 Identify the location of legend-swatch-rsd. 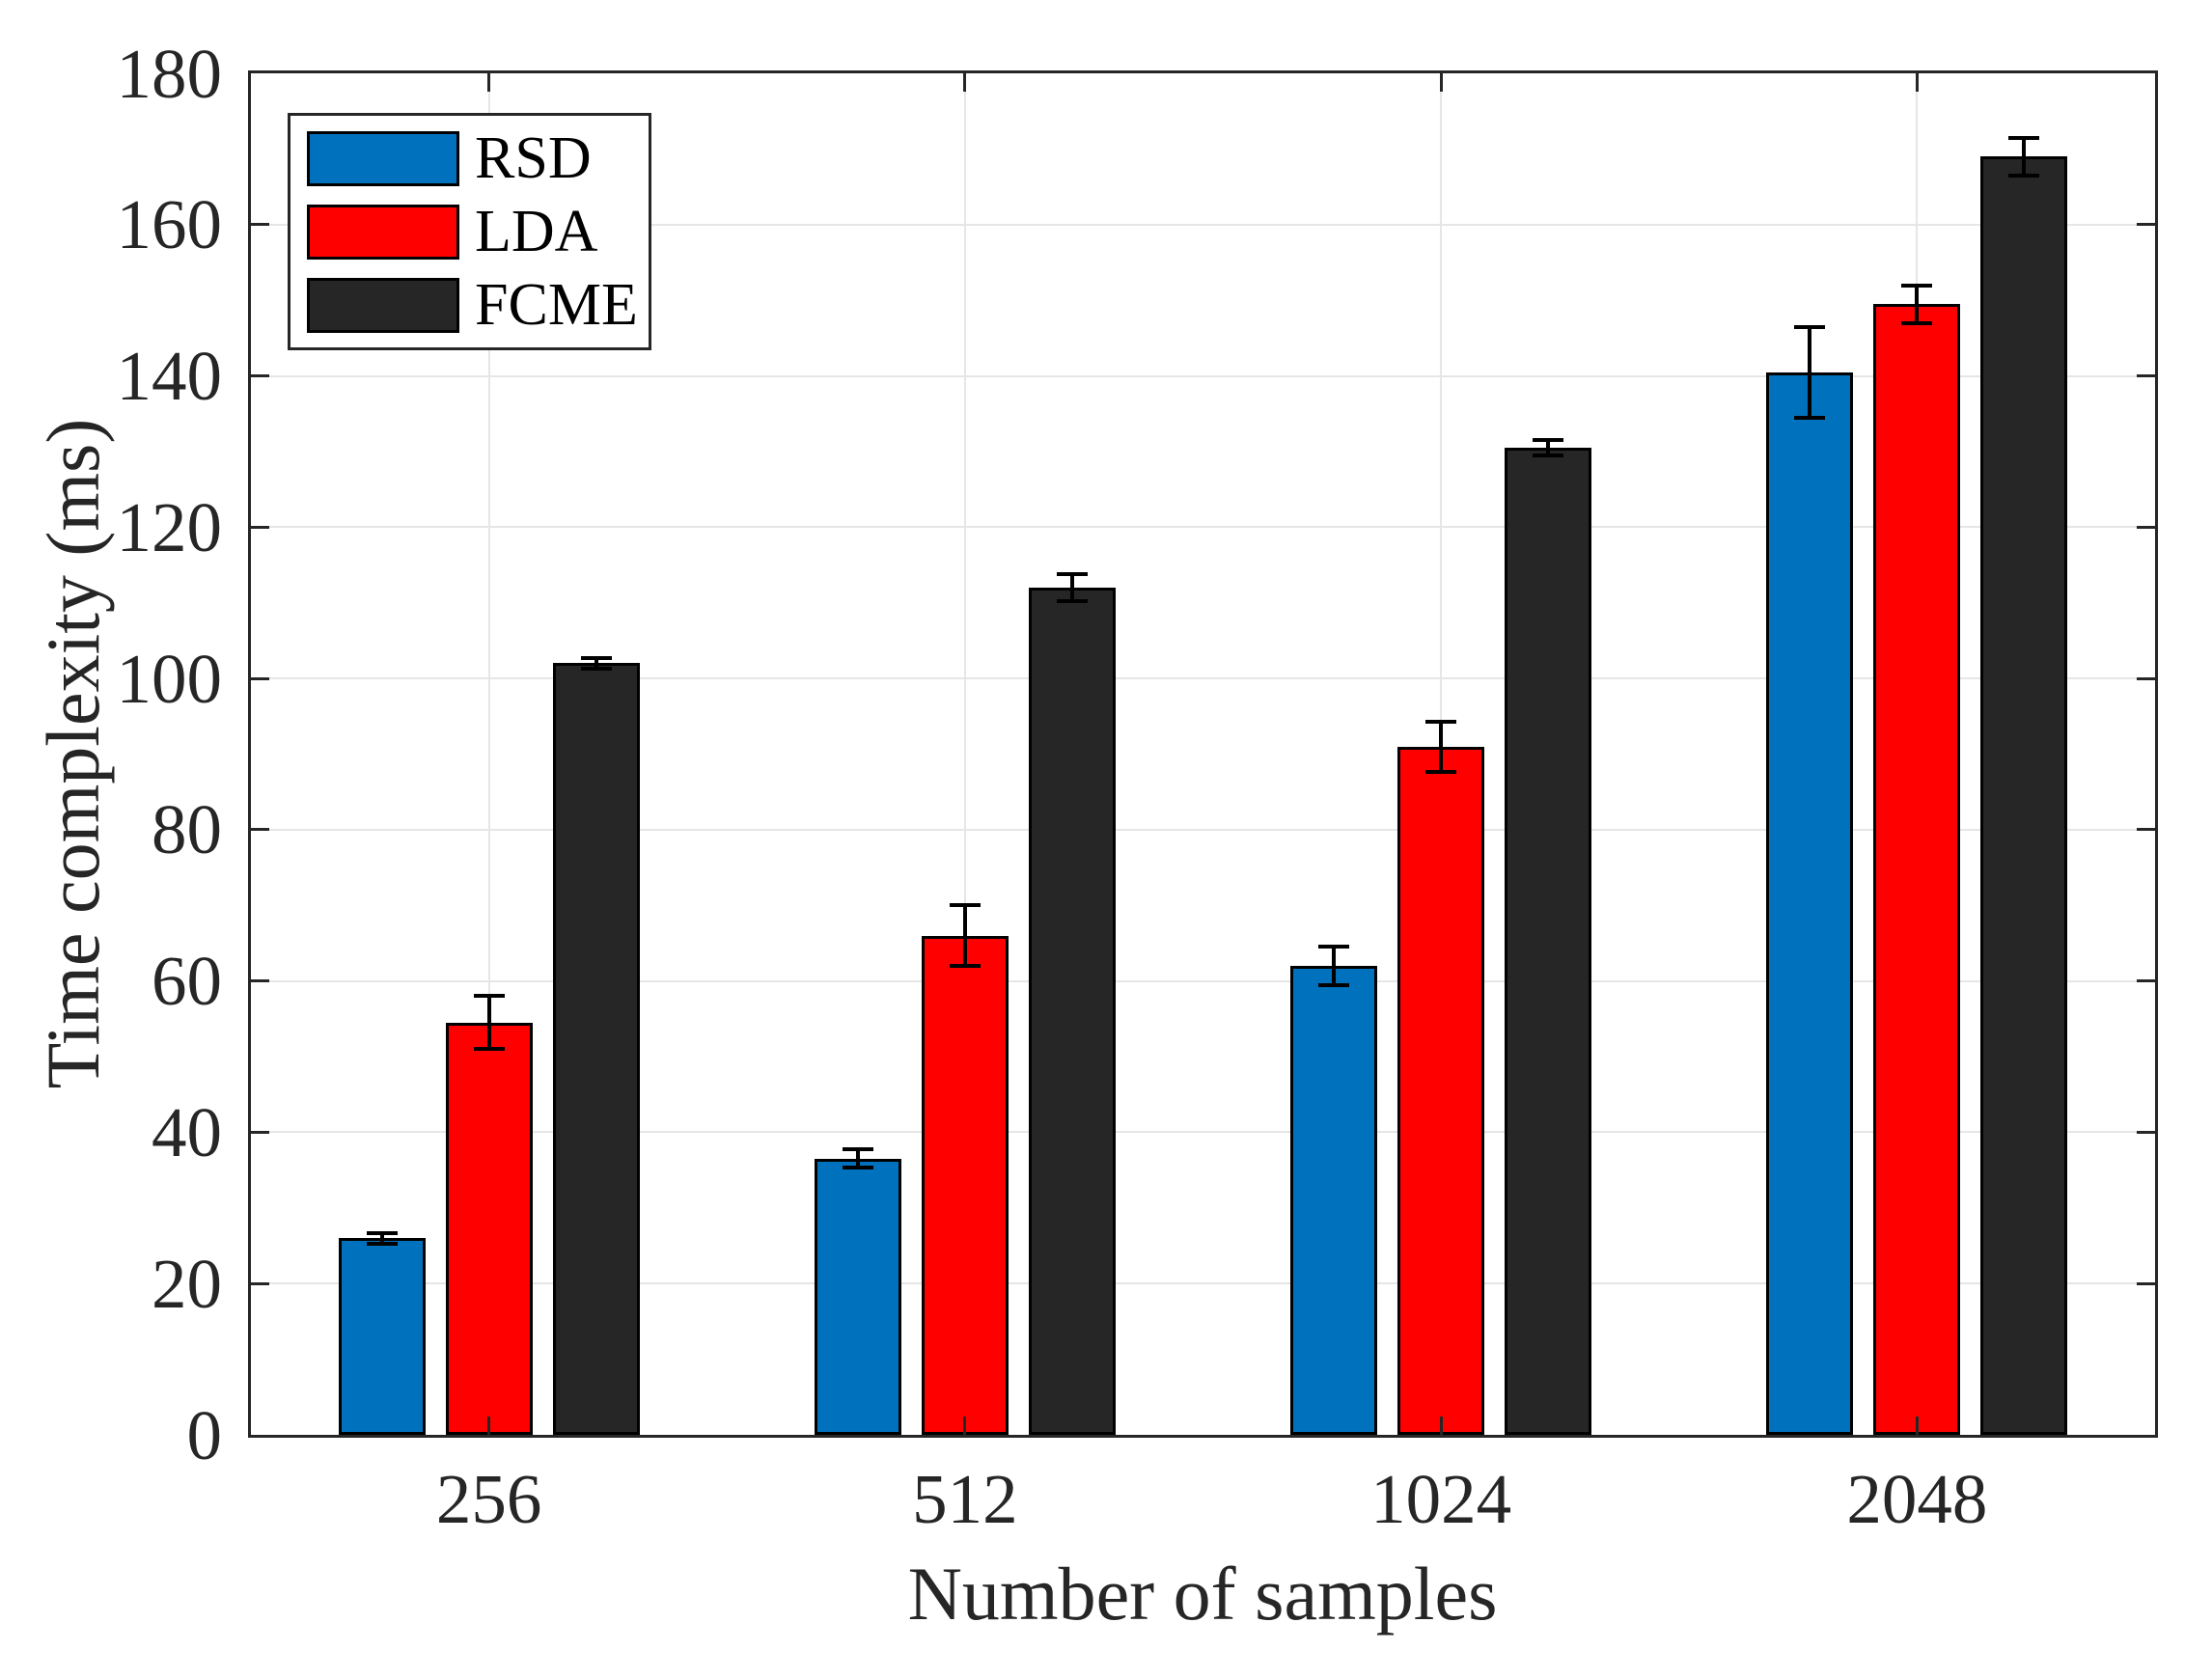
(383, 158).